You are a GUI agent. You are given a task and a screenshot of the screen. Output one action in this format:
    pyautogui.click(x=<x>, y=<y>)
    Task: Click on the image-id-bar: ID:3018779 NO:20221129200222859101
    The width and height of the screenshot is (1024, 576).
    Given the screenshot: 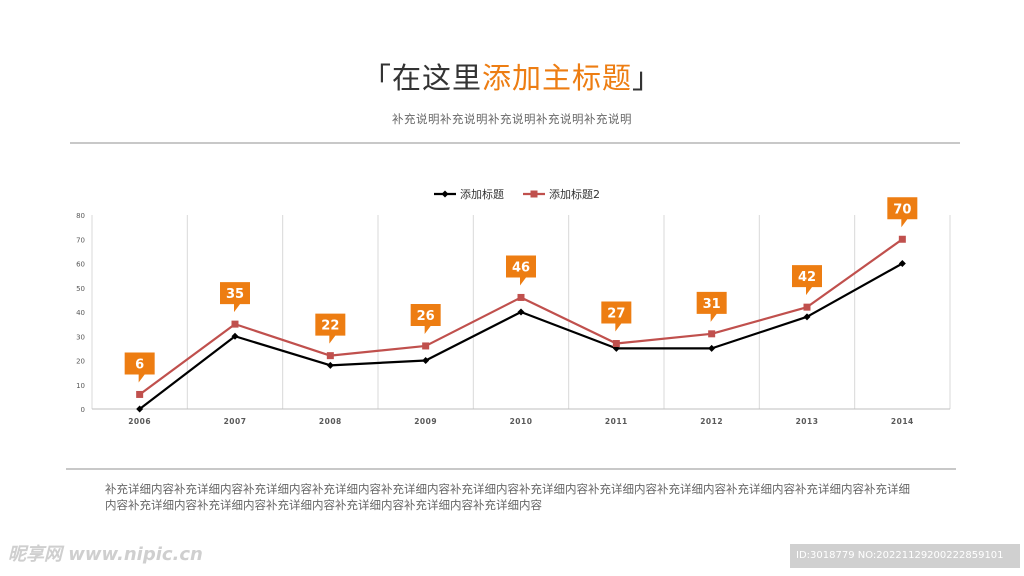 What is the action you would take?
    pyautogui.click(x=905, y=556)
    